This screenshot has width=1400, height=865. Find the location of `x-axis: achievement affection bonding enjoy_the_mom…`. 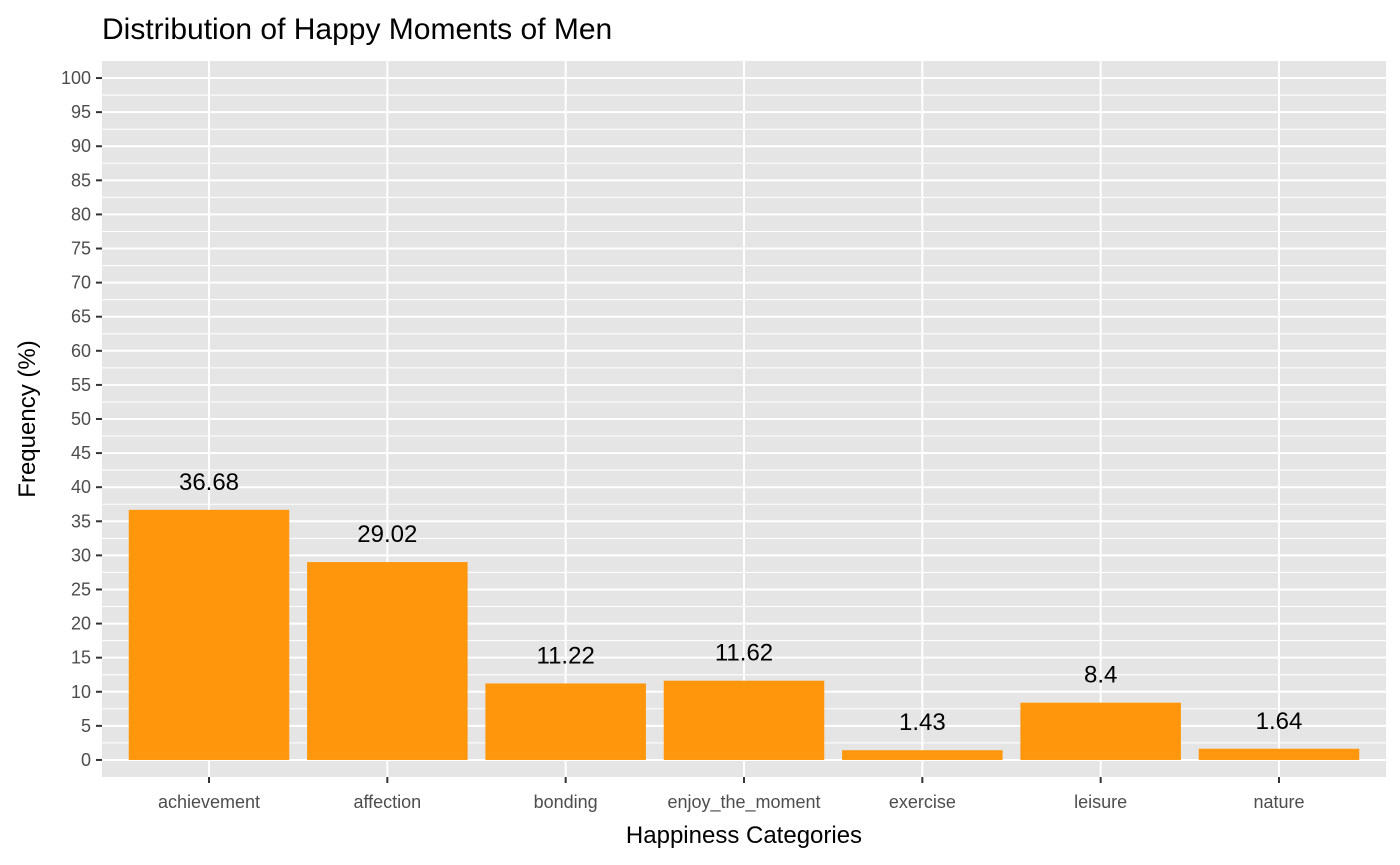

x-axis: achievement affection bonding enjoy_the_mom… is located at coordinates (731, 795).